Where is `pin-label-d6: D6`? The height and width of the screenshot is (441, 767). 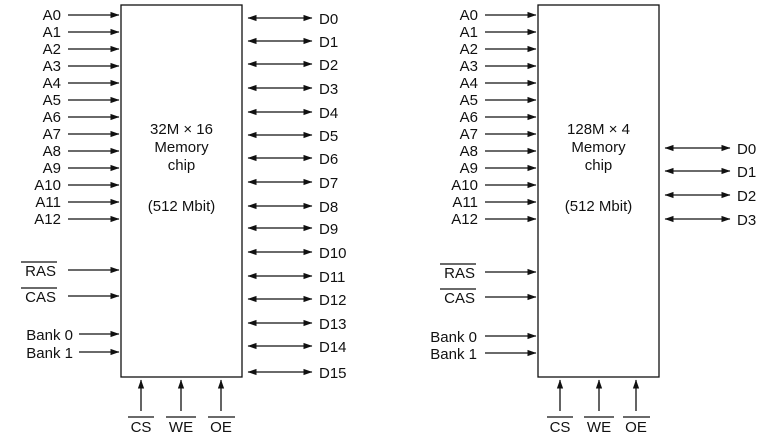 pin-label-d6: D6 is located at coordinates (328, 159).